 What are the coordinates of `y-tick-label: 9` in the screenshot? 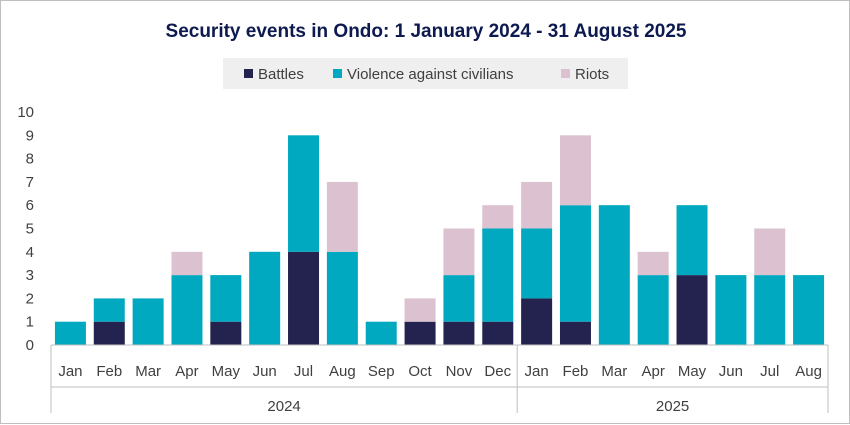 It's located at (30, 135).